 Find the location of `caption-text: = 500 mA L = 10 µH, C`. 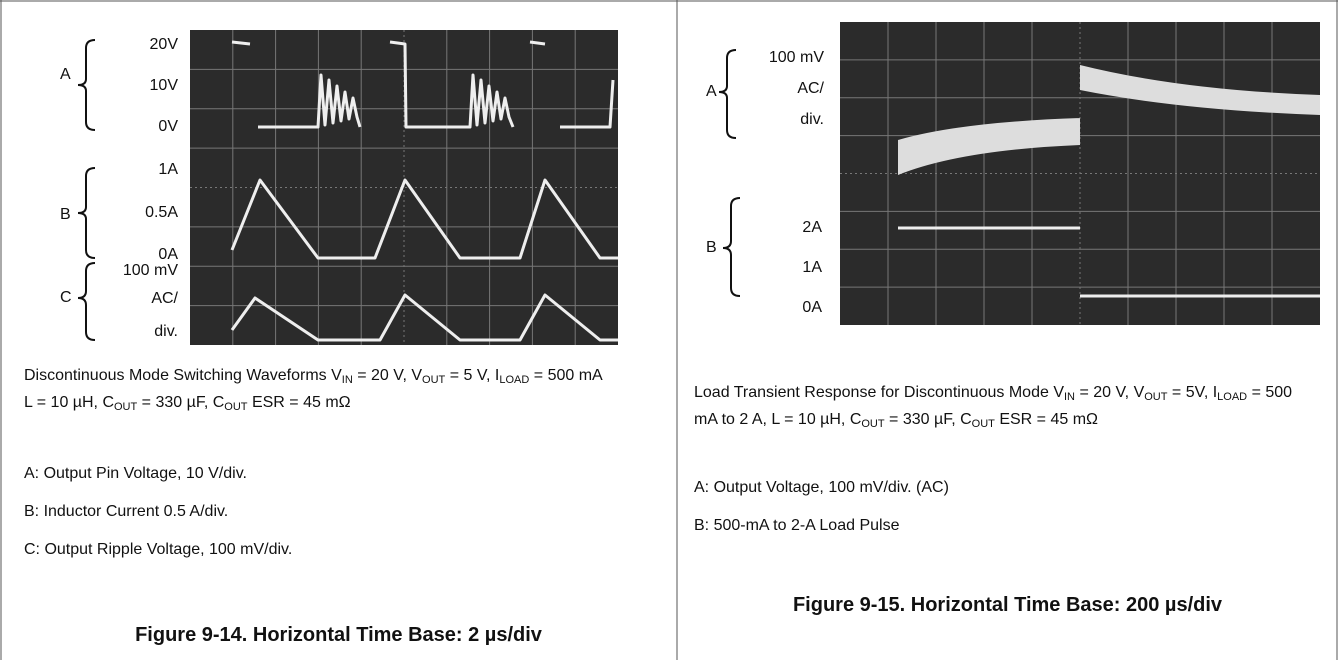

caption-text: = 500 mA L = 10 µH, C is located at coordinates (313, 389).